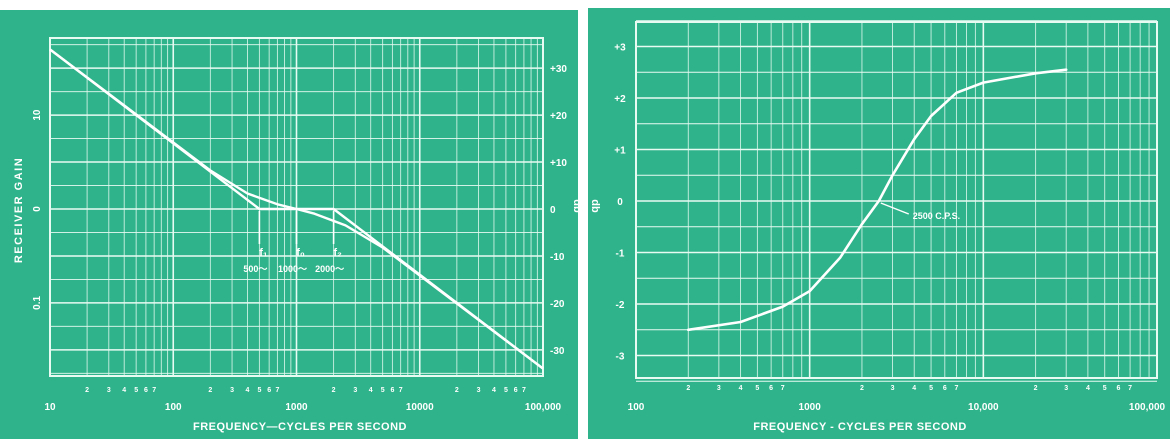  What do you see at coordinates (557, 257) in the screenshot?
I see `y-right-tick-label: -10` at bounding box center [557, 257].